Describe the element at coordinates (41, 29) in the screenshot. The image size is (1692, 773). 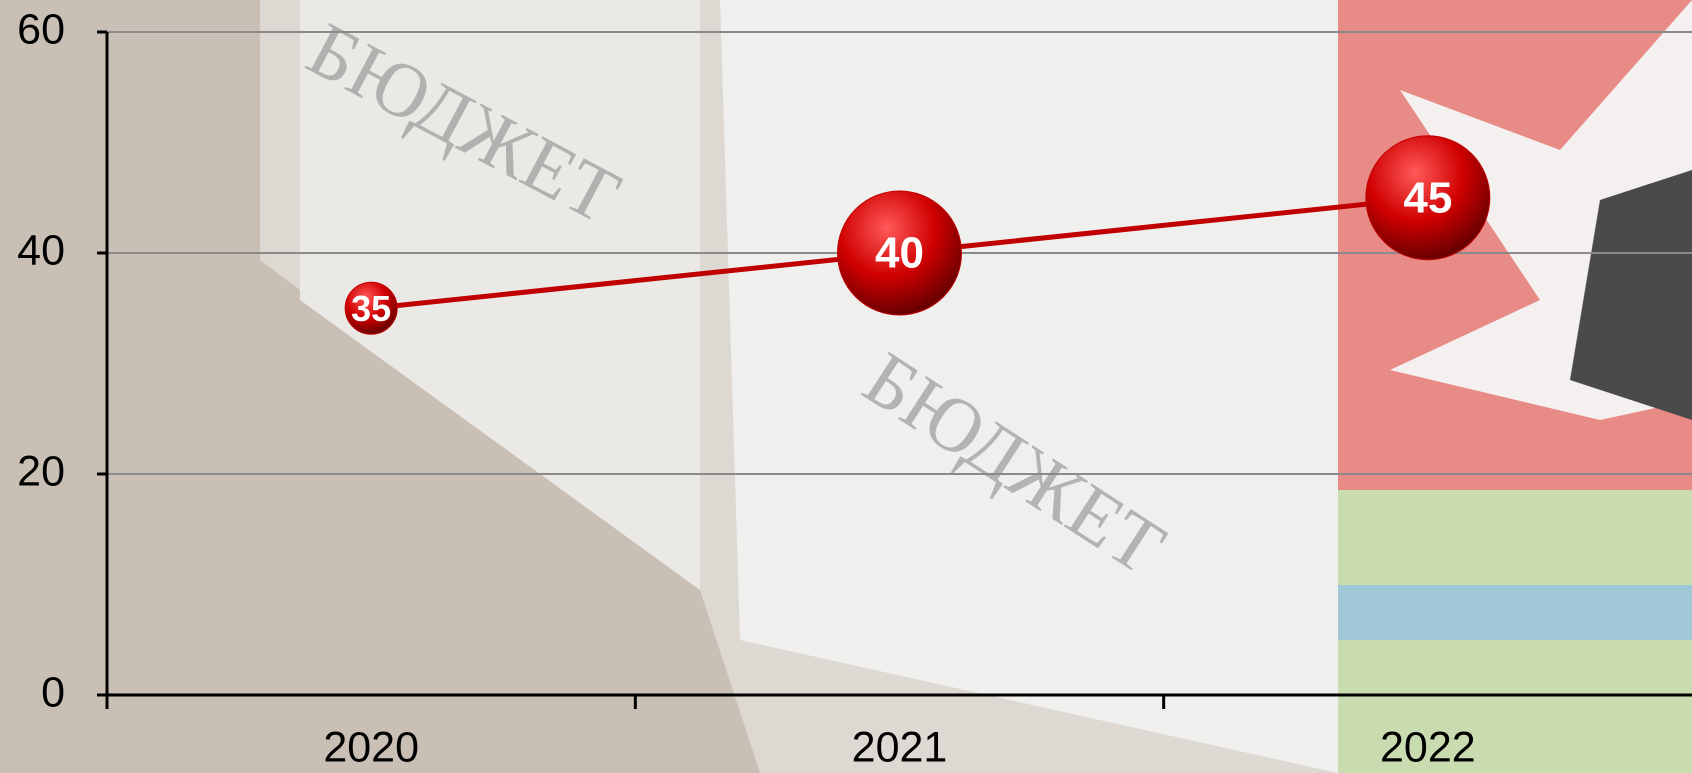
I see `y-tick-label: 60` at that location.